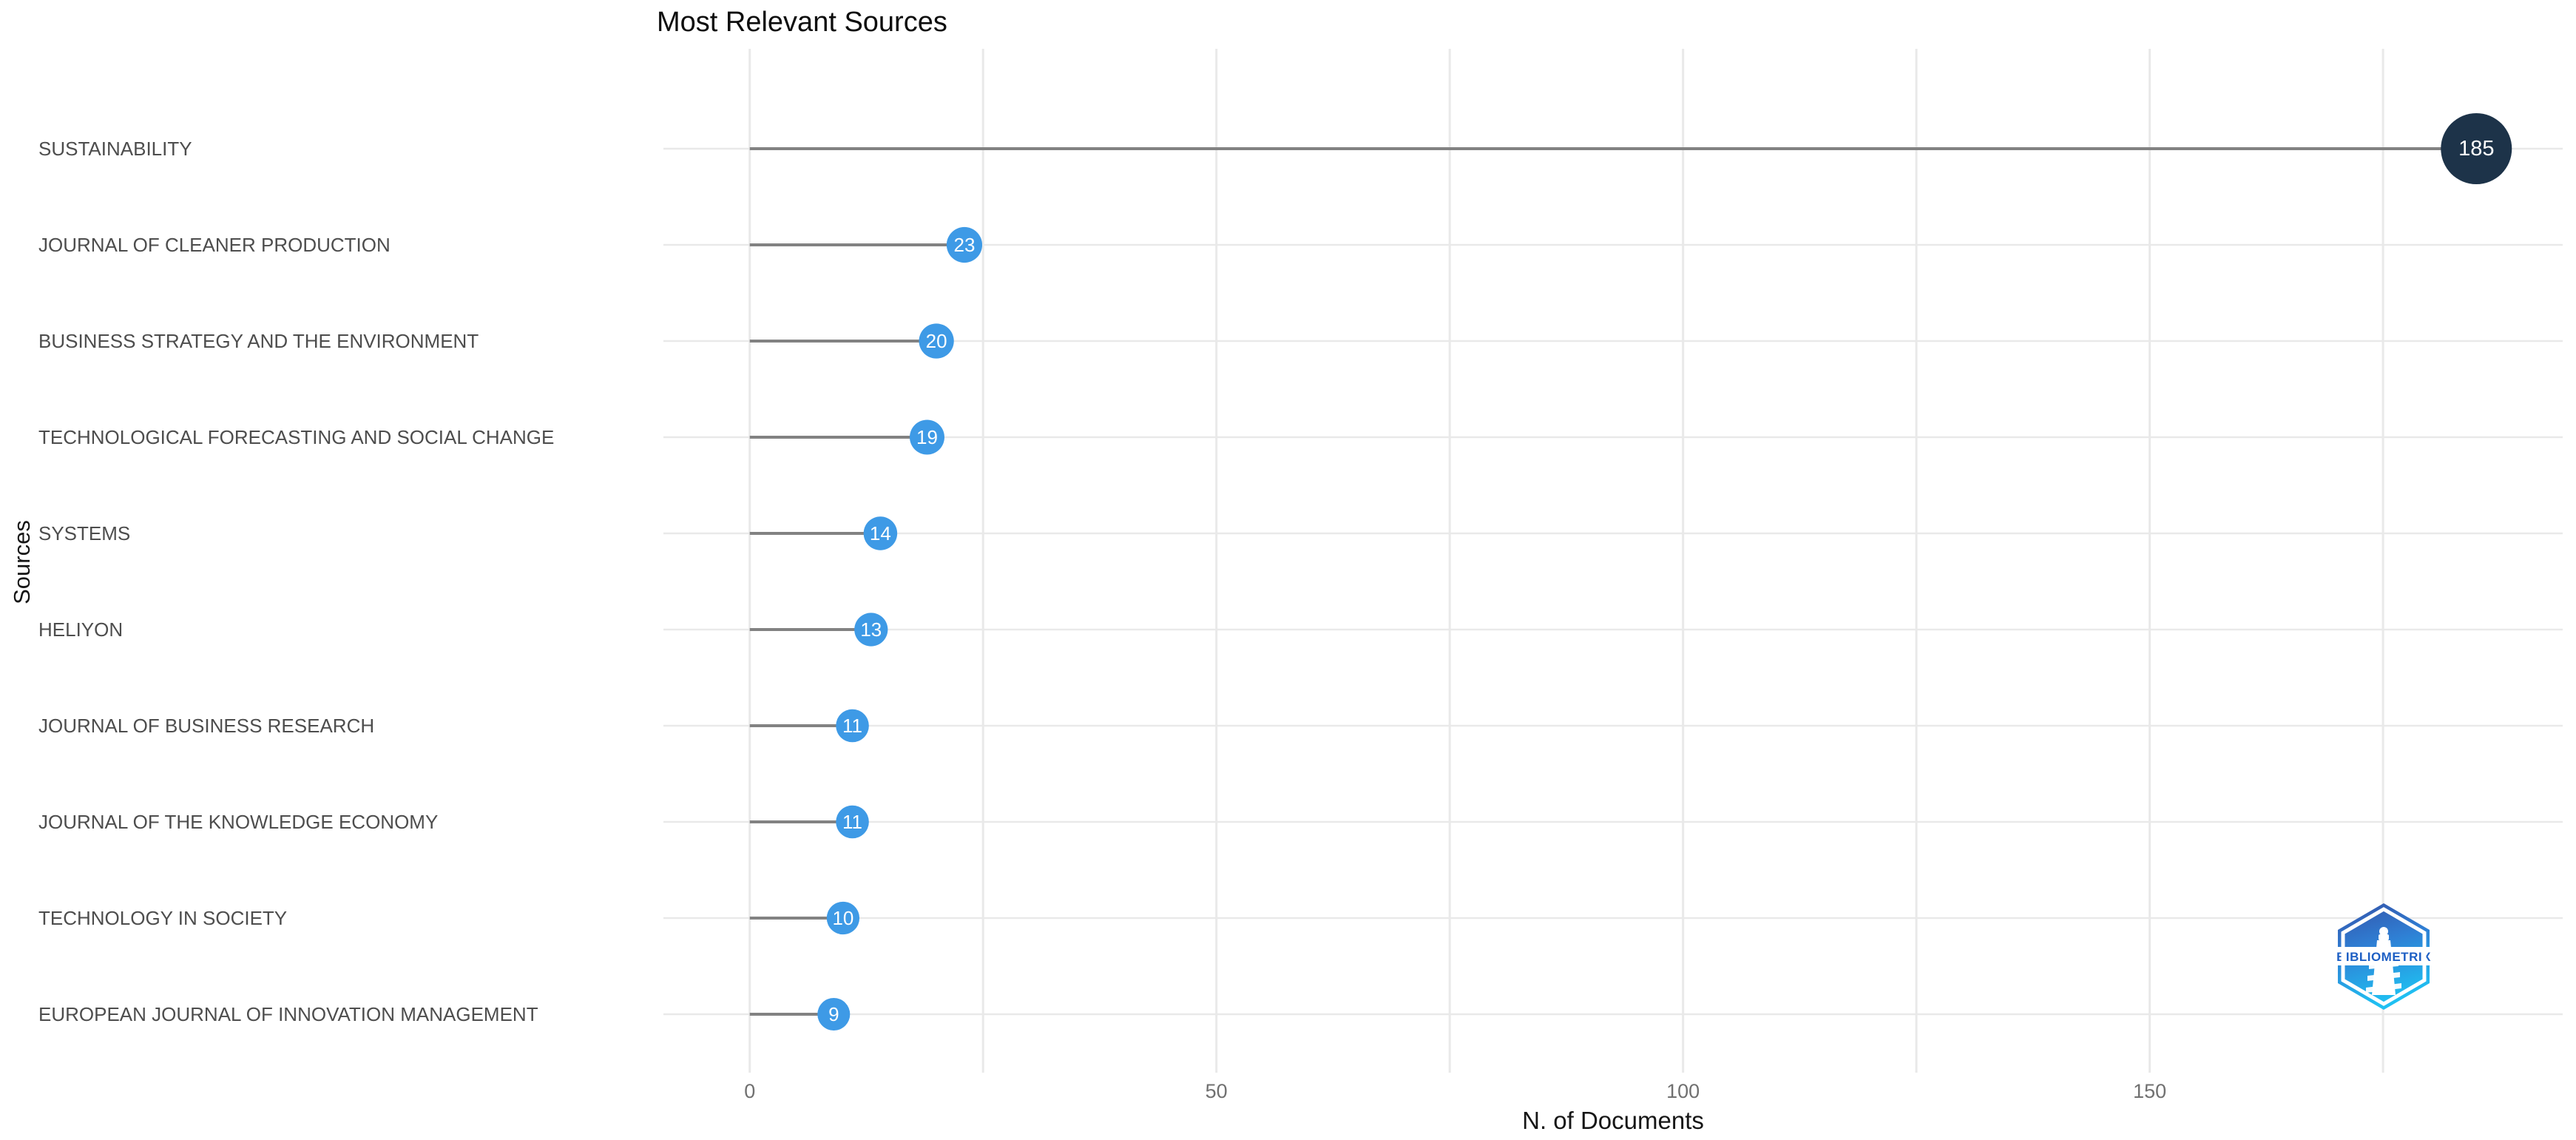  What do you see at coordinates (1613, 1120) in the screenshot?
I see `x-axis-title: N. of Documents` at bounding box center [1613, 1120].